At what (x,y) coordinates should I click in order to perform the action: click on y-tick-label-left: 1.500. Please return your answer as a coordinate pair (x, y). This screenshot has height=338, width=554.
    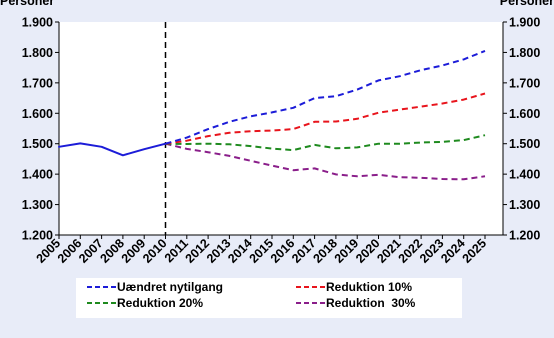
    Looking at the image, I should click on (37, 144).